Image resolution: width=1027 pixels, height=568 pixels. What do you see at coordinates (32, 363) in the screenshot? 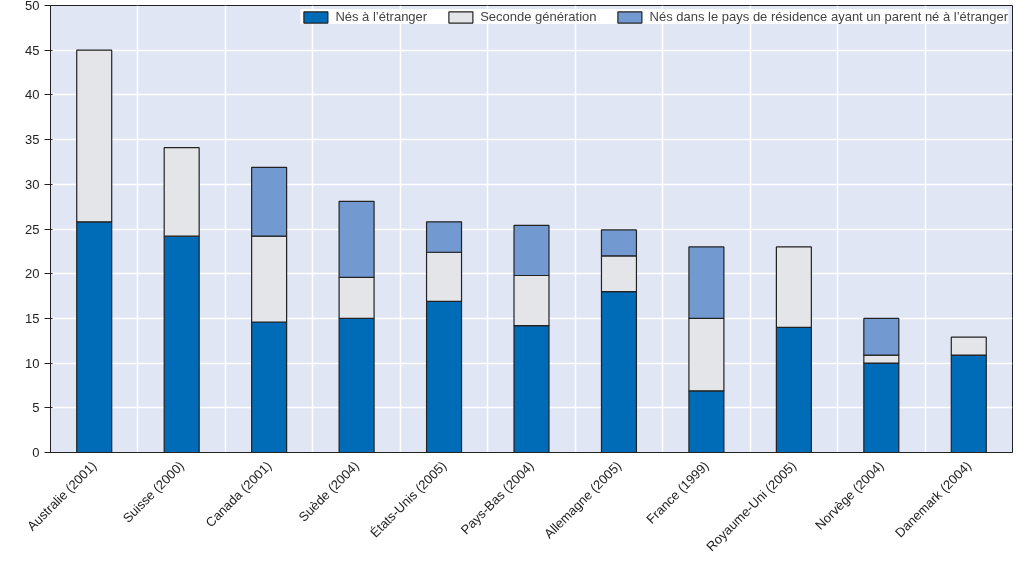
I see `y-tick-label: 10` at bounding box center [32, 363].